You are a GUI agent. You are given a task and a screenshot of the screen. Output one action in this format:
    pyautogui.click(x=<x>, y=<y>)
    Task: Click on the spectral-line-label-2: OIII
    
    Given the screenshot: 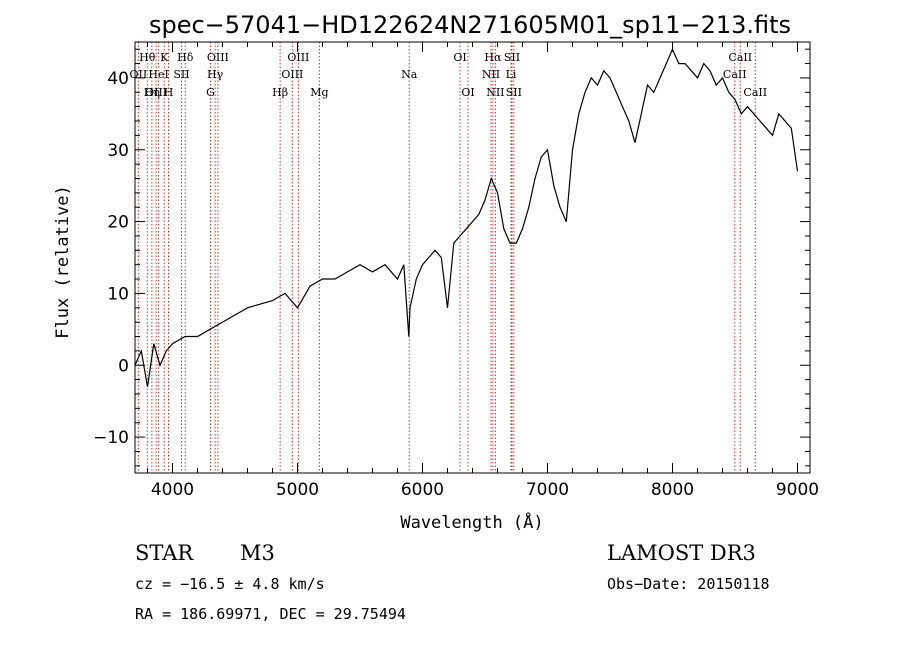 What is the action you would take?
    pyautogui.click(x=156, y=92)
    